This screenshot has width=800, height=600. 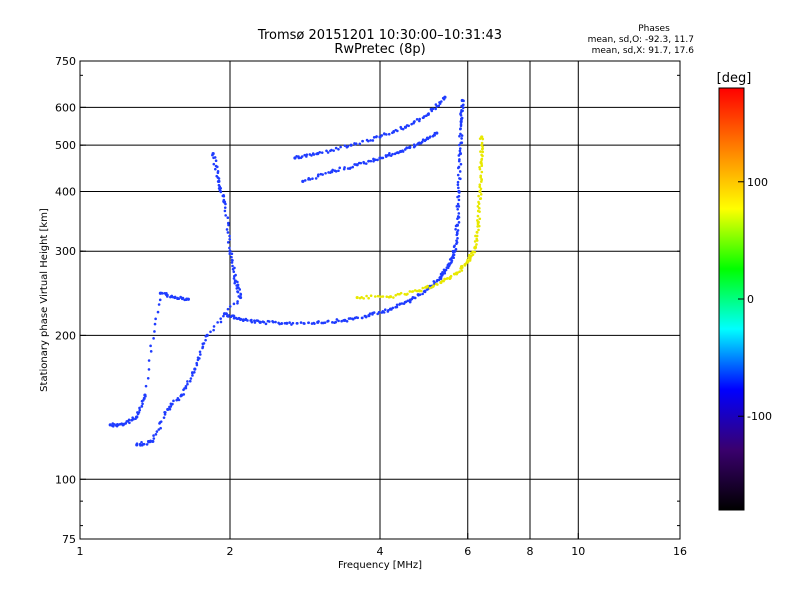 I want to click on stats-o-mode: mean, sd,O: -92.3, 11.7, so click(x=641, y=40).